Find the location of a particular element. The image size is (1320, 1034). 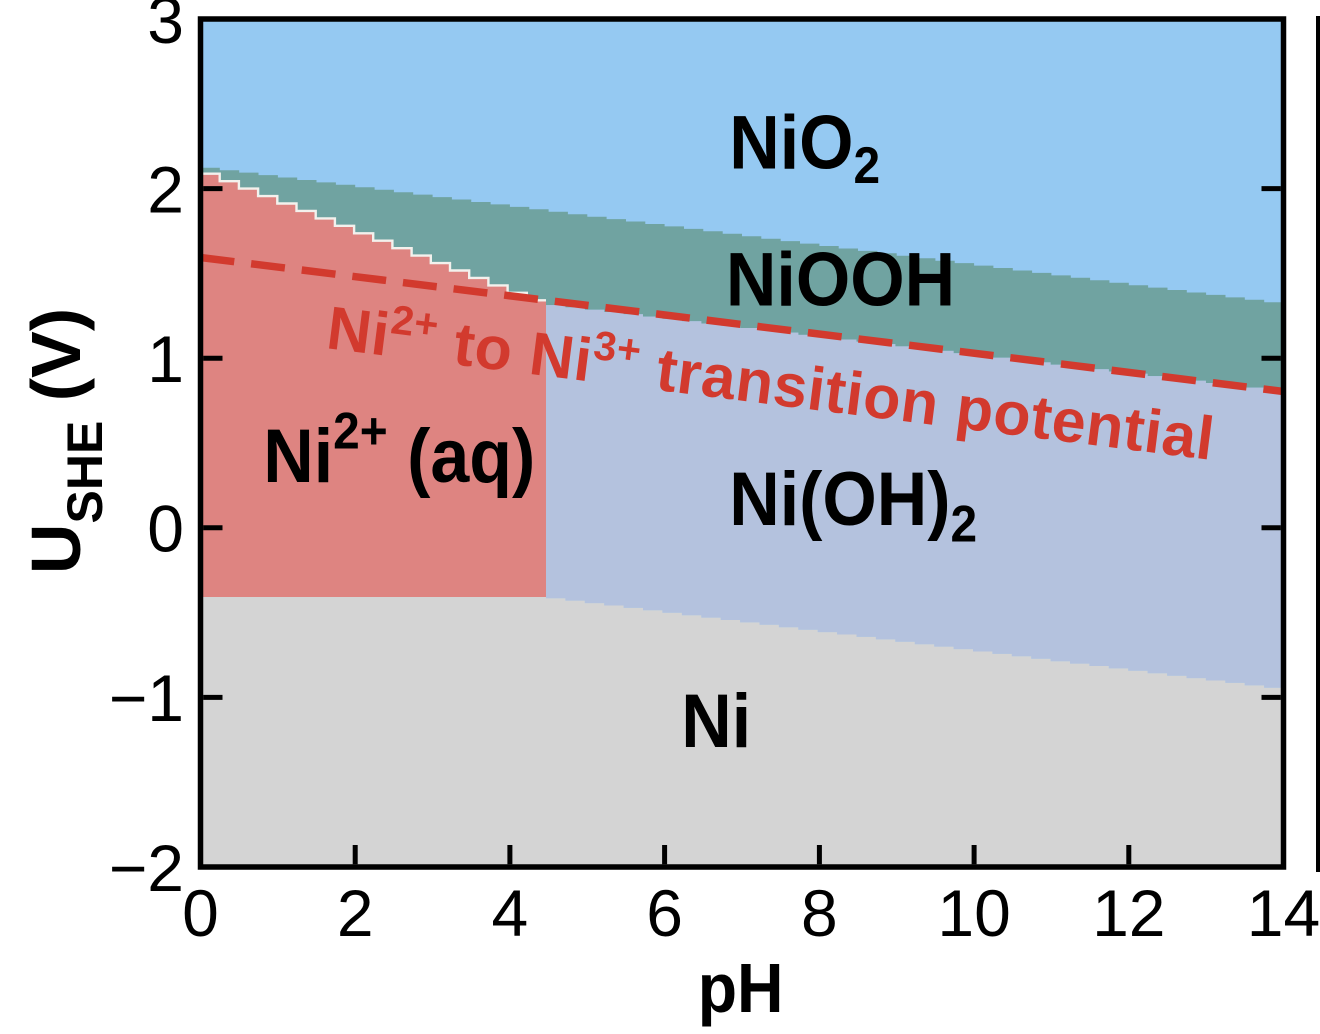

svg-text: 6 is located at coordinates (664, 913).